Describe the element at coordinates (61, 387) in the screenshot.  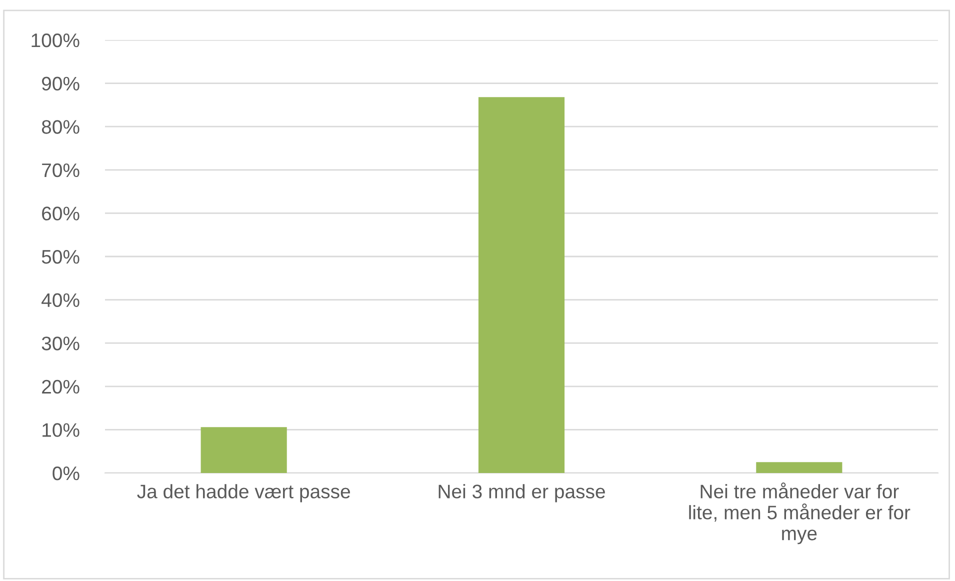
I see `y-tick-label: 20%` at that location.